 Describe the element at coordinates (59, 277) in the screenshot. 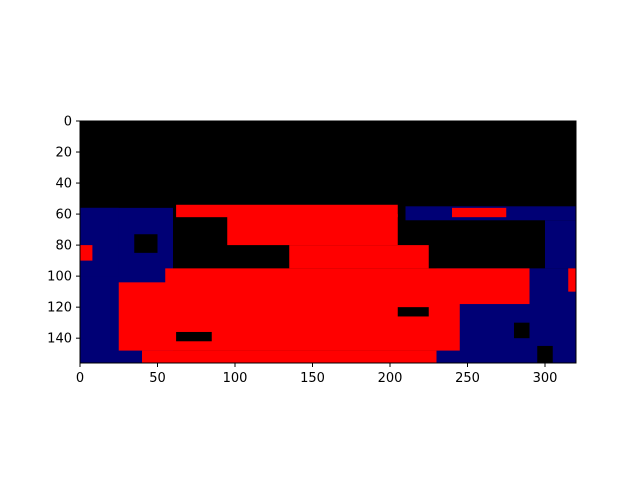

I see `y-tick-label: 100` at that location.